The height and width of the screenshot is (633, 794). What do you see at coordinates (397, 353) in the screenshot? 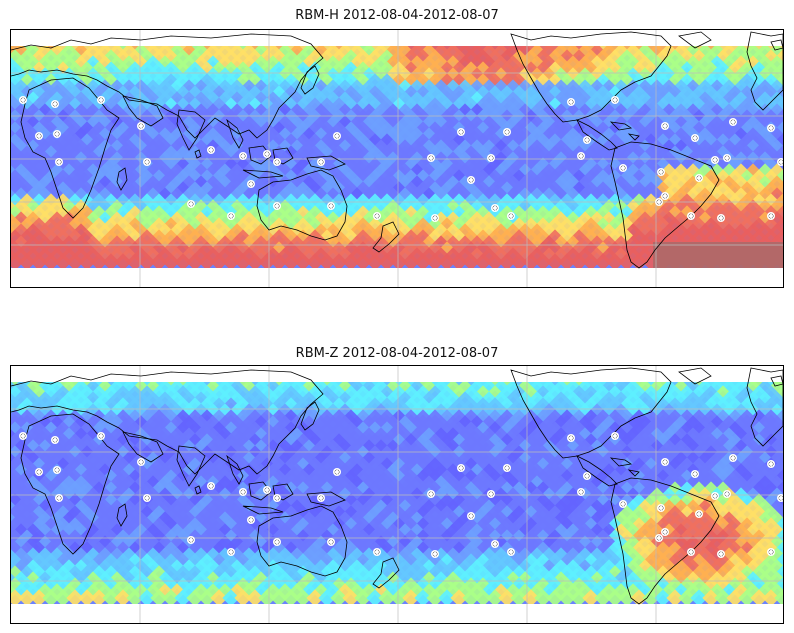
I see `panel-title-z: RBM-Z 2012-08-04-2012-08-07` at bounding box center [397, 353].